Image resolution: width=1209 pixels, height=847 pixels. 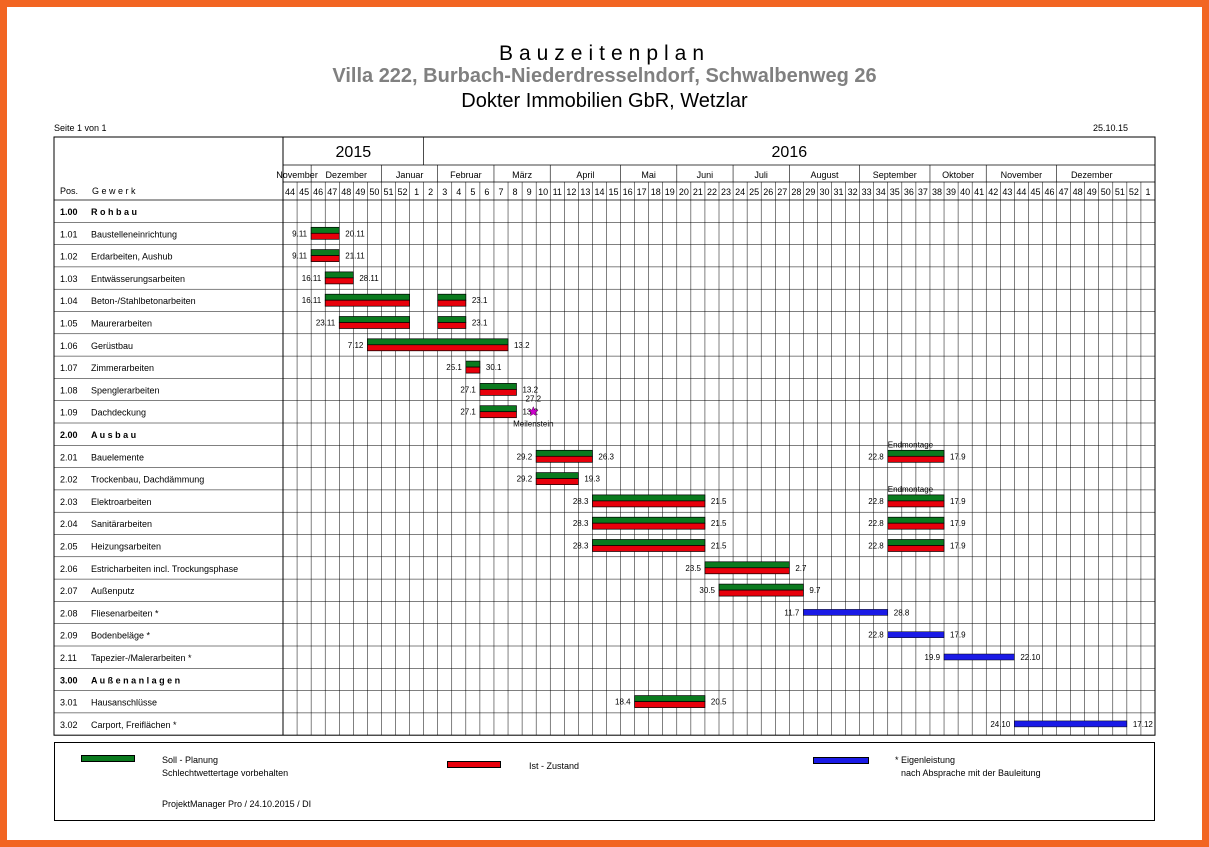 What do you see at coordinates (69, 480) in the screenshot?
I see `row-pos: 2.02` at bounding box center [69, 480].